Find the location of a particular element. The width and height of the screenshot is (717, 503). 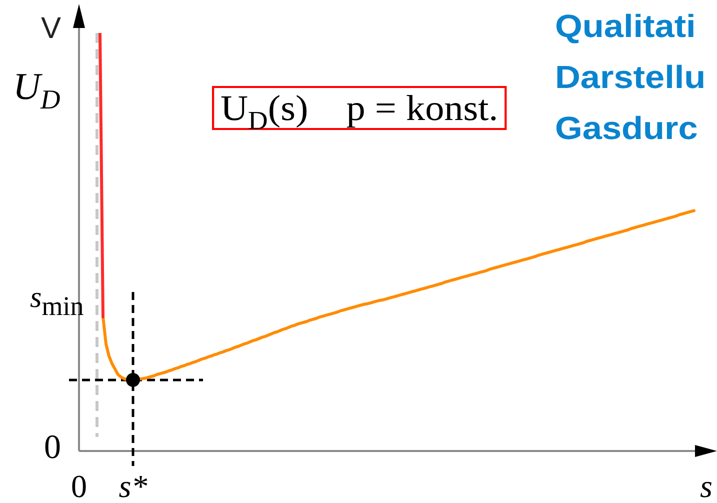

y-axis-title: U$_{D}$ is located at coordinates (36, 90).